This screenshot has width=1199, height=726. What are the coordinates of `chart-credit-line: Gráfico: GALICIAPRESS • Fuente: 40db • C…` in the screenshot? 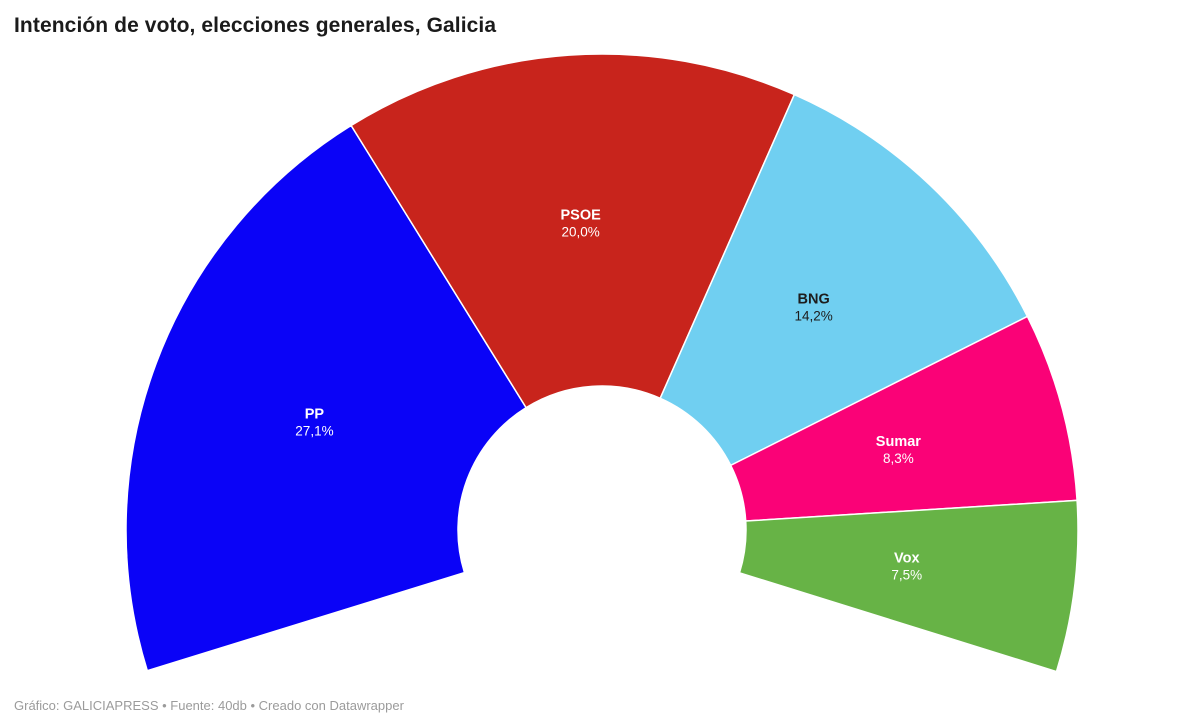 It's located at (209, 705).